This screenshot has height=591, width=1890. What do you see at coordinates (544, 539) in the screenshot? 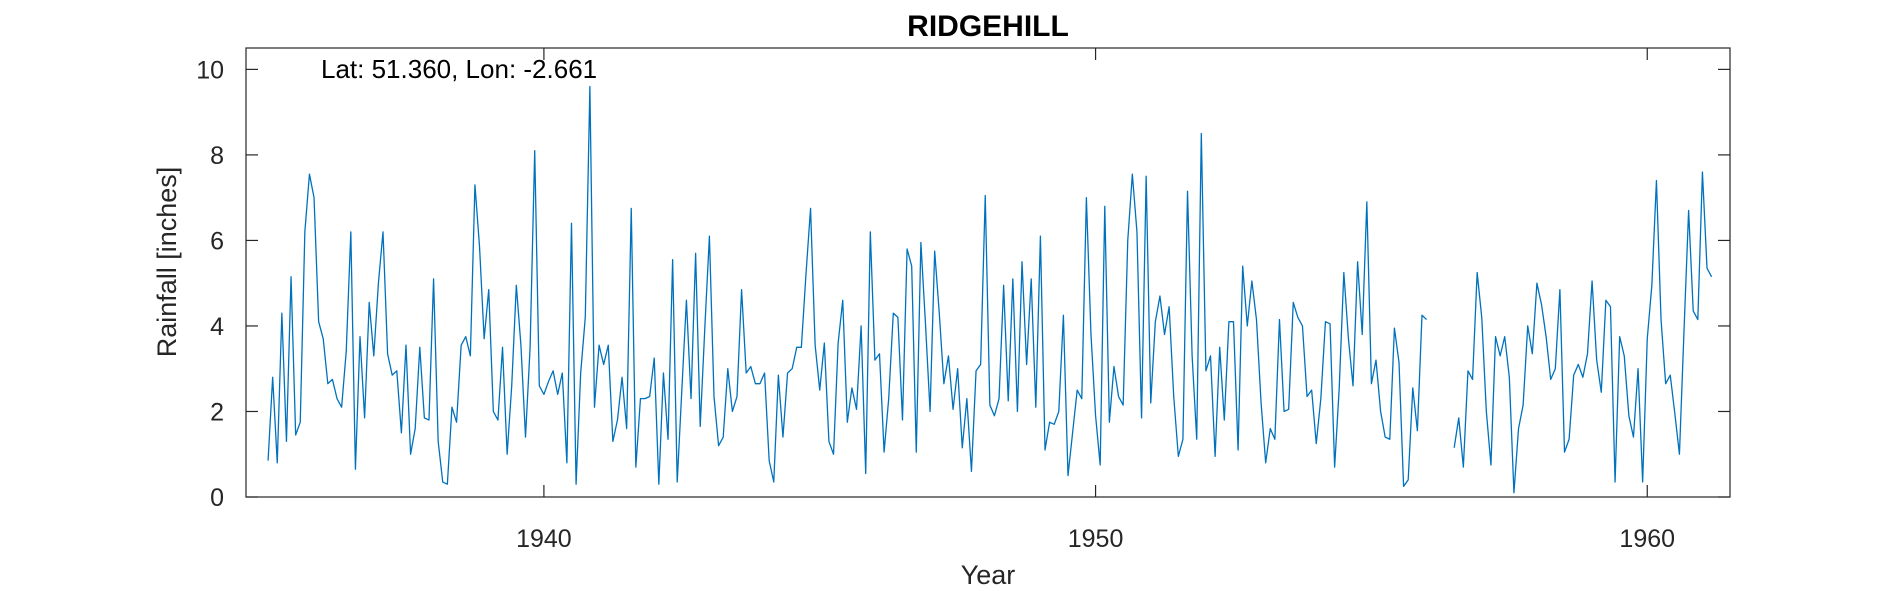
I see `x-tick-label: 1940` at bounding box center [544, 539].